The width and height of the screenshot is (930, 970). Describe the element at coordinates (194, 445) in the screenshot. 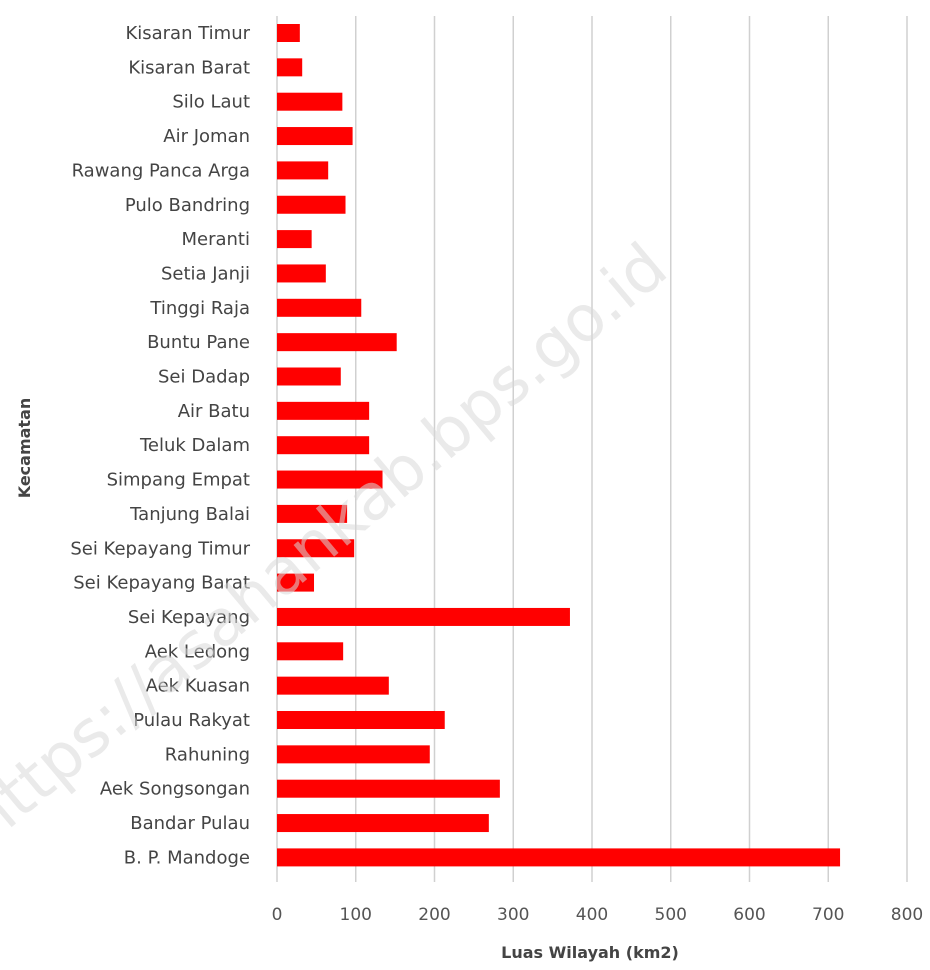

I see `category-label: Teluk Dalam` at that location.